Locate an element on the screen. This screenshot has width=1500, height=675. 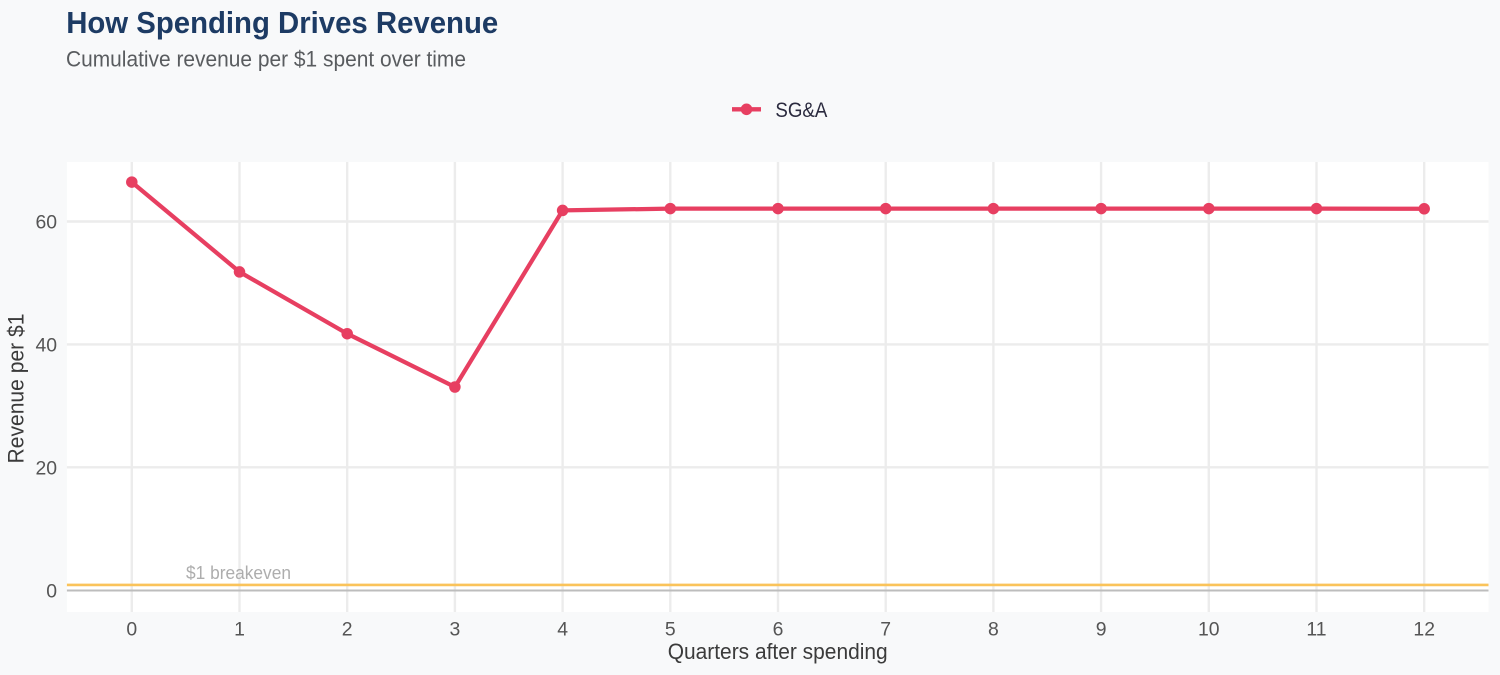
svg-text: 20 is located at coordinates (47, 469).